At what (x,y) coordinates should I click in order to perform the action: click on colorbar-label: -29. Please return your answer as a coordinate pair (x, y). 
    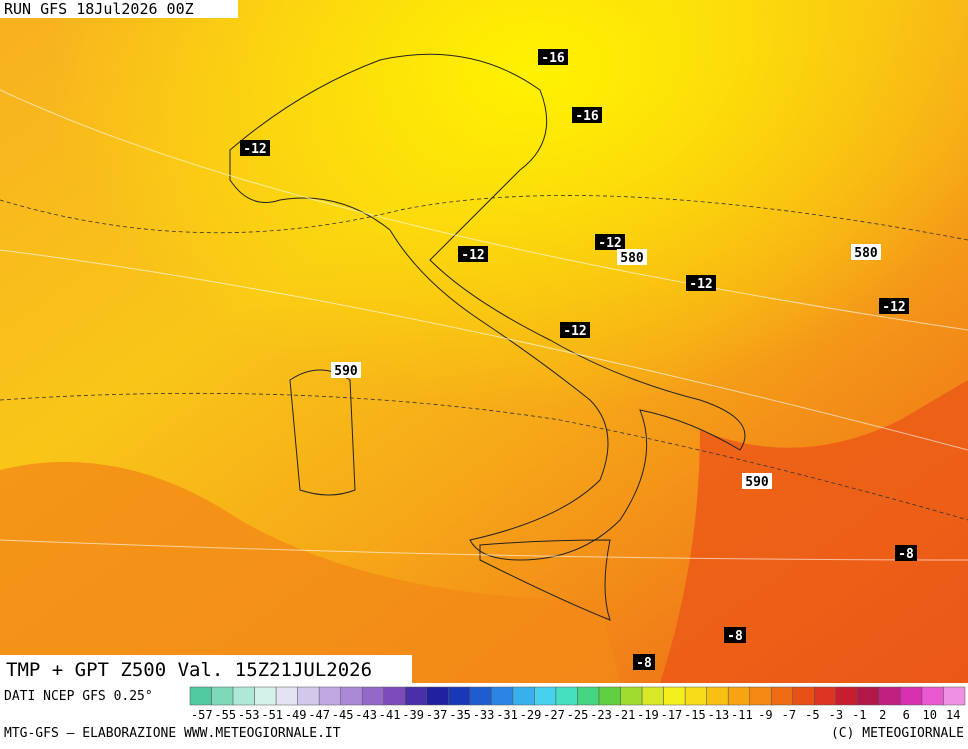
    Looking at the image, I should click on (531, 715).